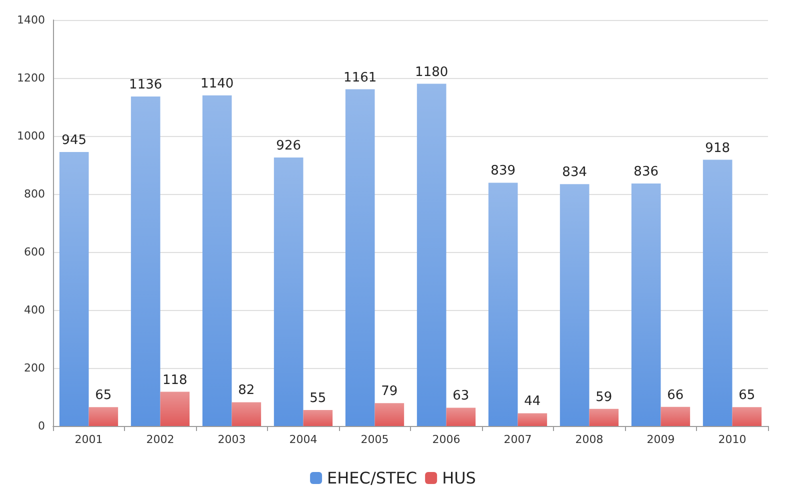  Describe the element at coordinates (372, 478) in the screenshot. I see `legend-label: EHEC/STEC` at that location.